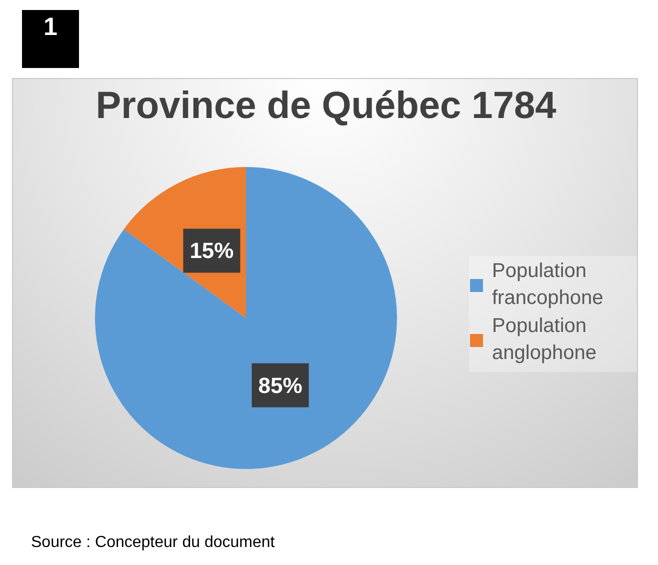  I want to click on data-label: 15%, so click(212, 251).